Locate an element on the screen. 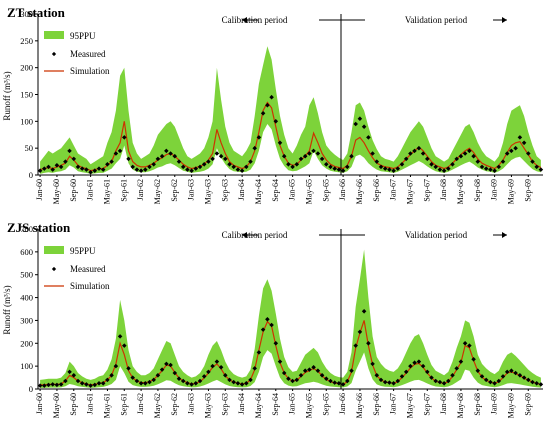 This screenshot has width=550, height=429. y-tick-label: 700 is located at coordinates (26, 229).